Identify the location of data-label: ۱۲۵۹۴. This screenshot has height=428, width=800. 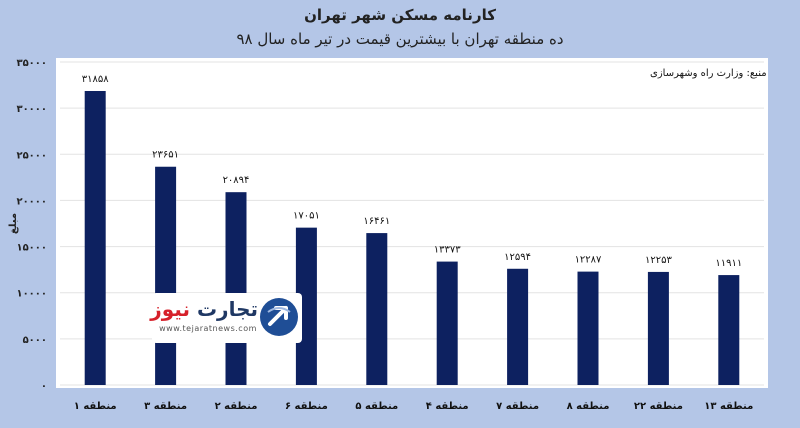
(517, 257).